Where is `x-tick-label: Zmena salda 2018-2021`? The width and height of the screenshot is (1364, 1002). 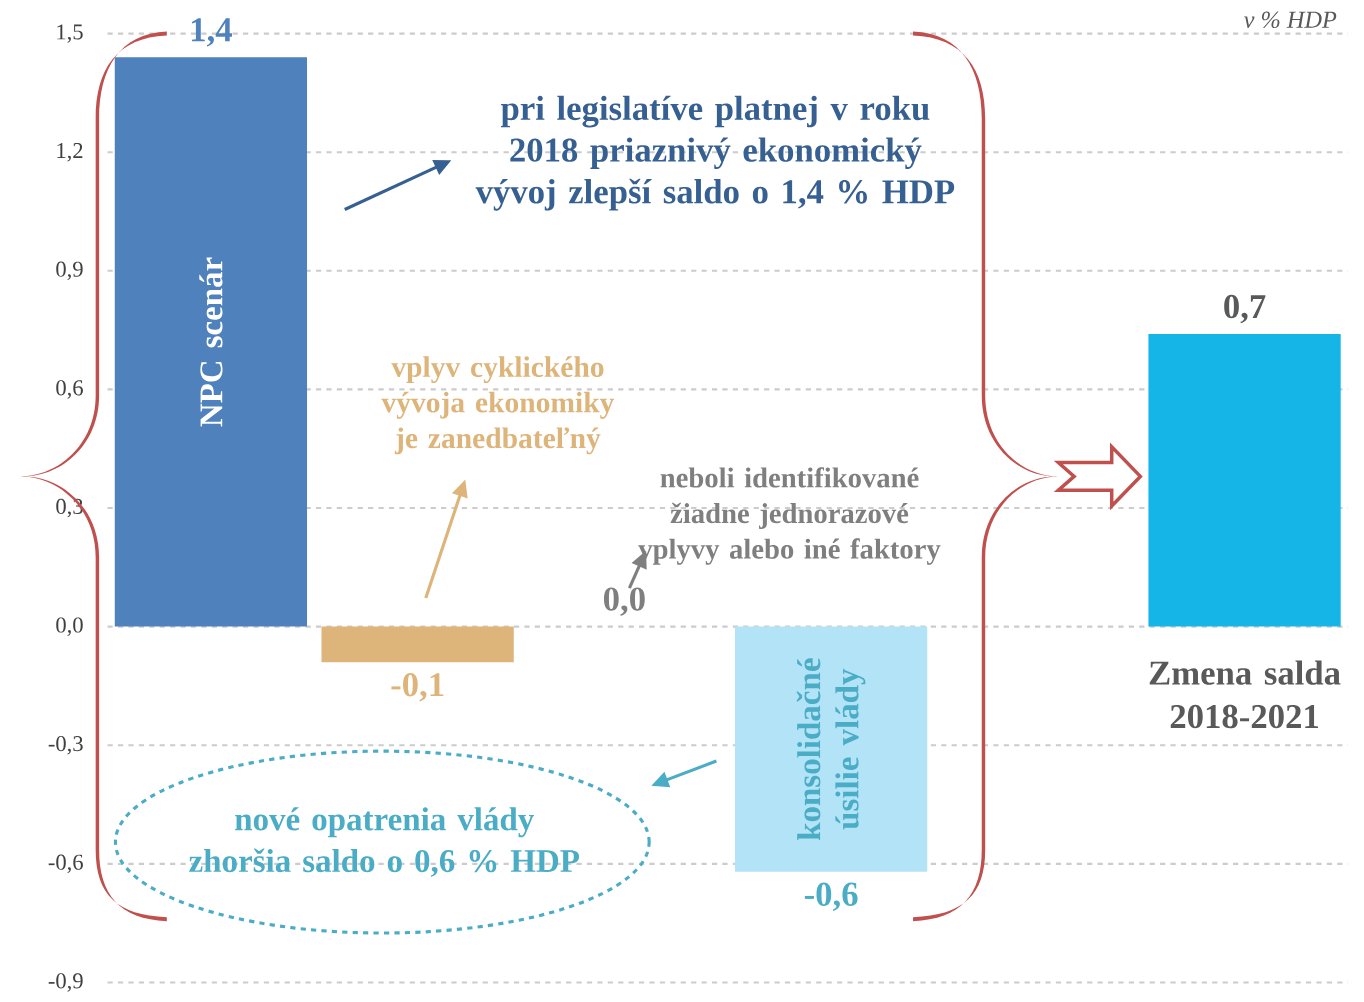
x-tick-label: Zmena salda 2018-2021 is located at coordinates (1245, 694).